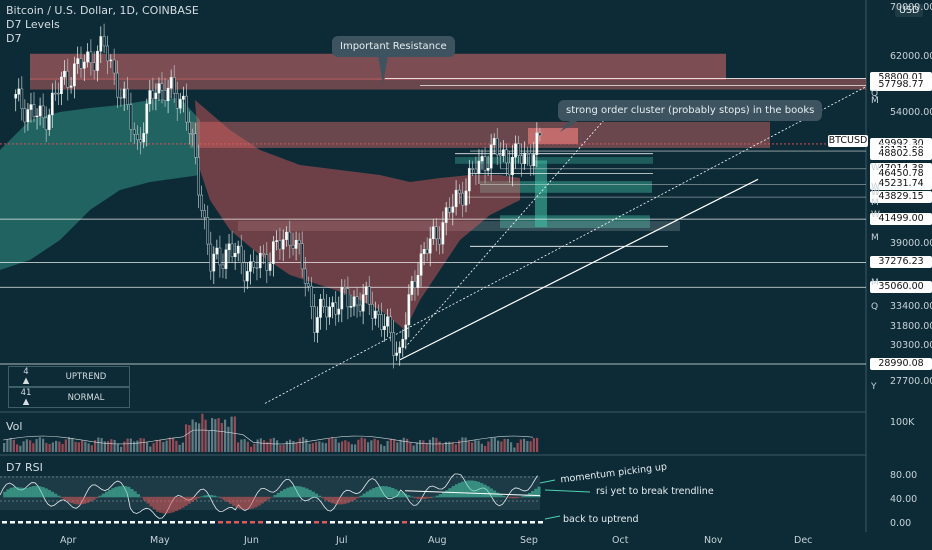 This screenshot has height=550, width=932. What do you see at coordinates (909, 10) in the screenshot?
I see `currency-button: USD` at bounding box center [909, 10].